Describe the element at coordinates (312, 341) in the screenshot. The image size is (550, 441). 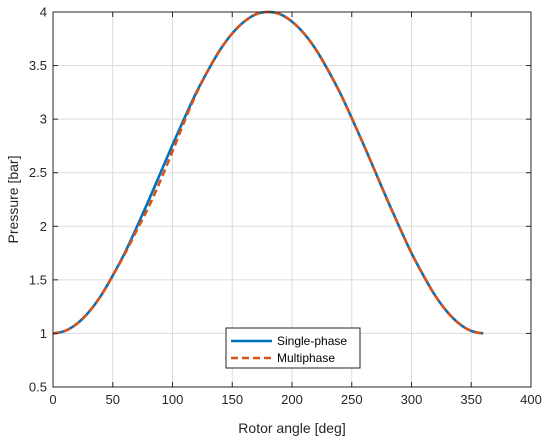
I see `legend-label-single-phase: Single-phase` at that location.